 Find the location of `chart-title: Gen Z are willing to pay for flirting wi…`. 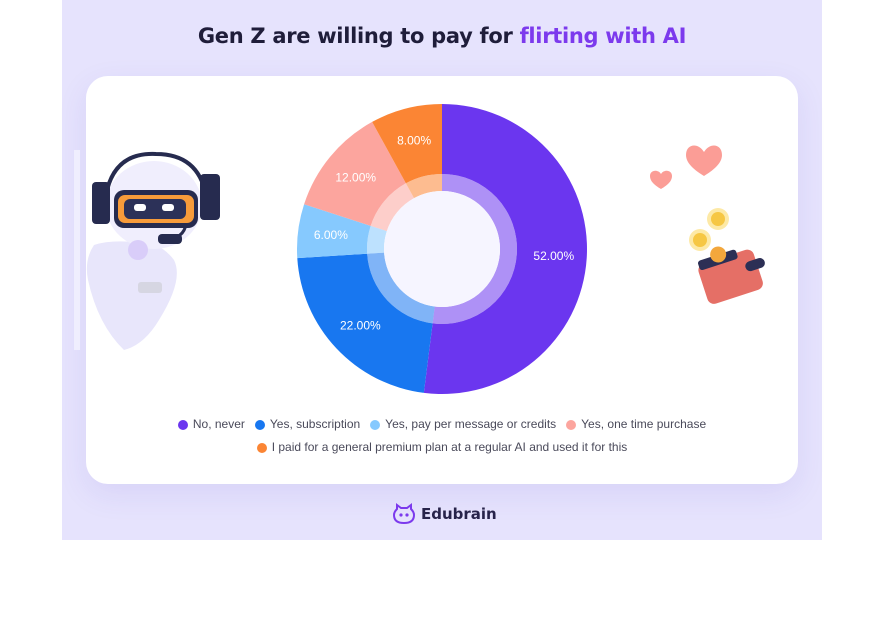

chart-title: Gen Z are willing to pay for flirting wi… is located at coordinates (442, 36).